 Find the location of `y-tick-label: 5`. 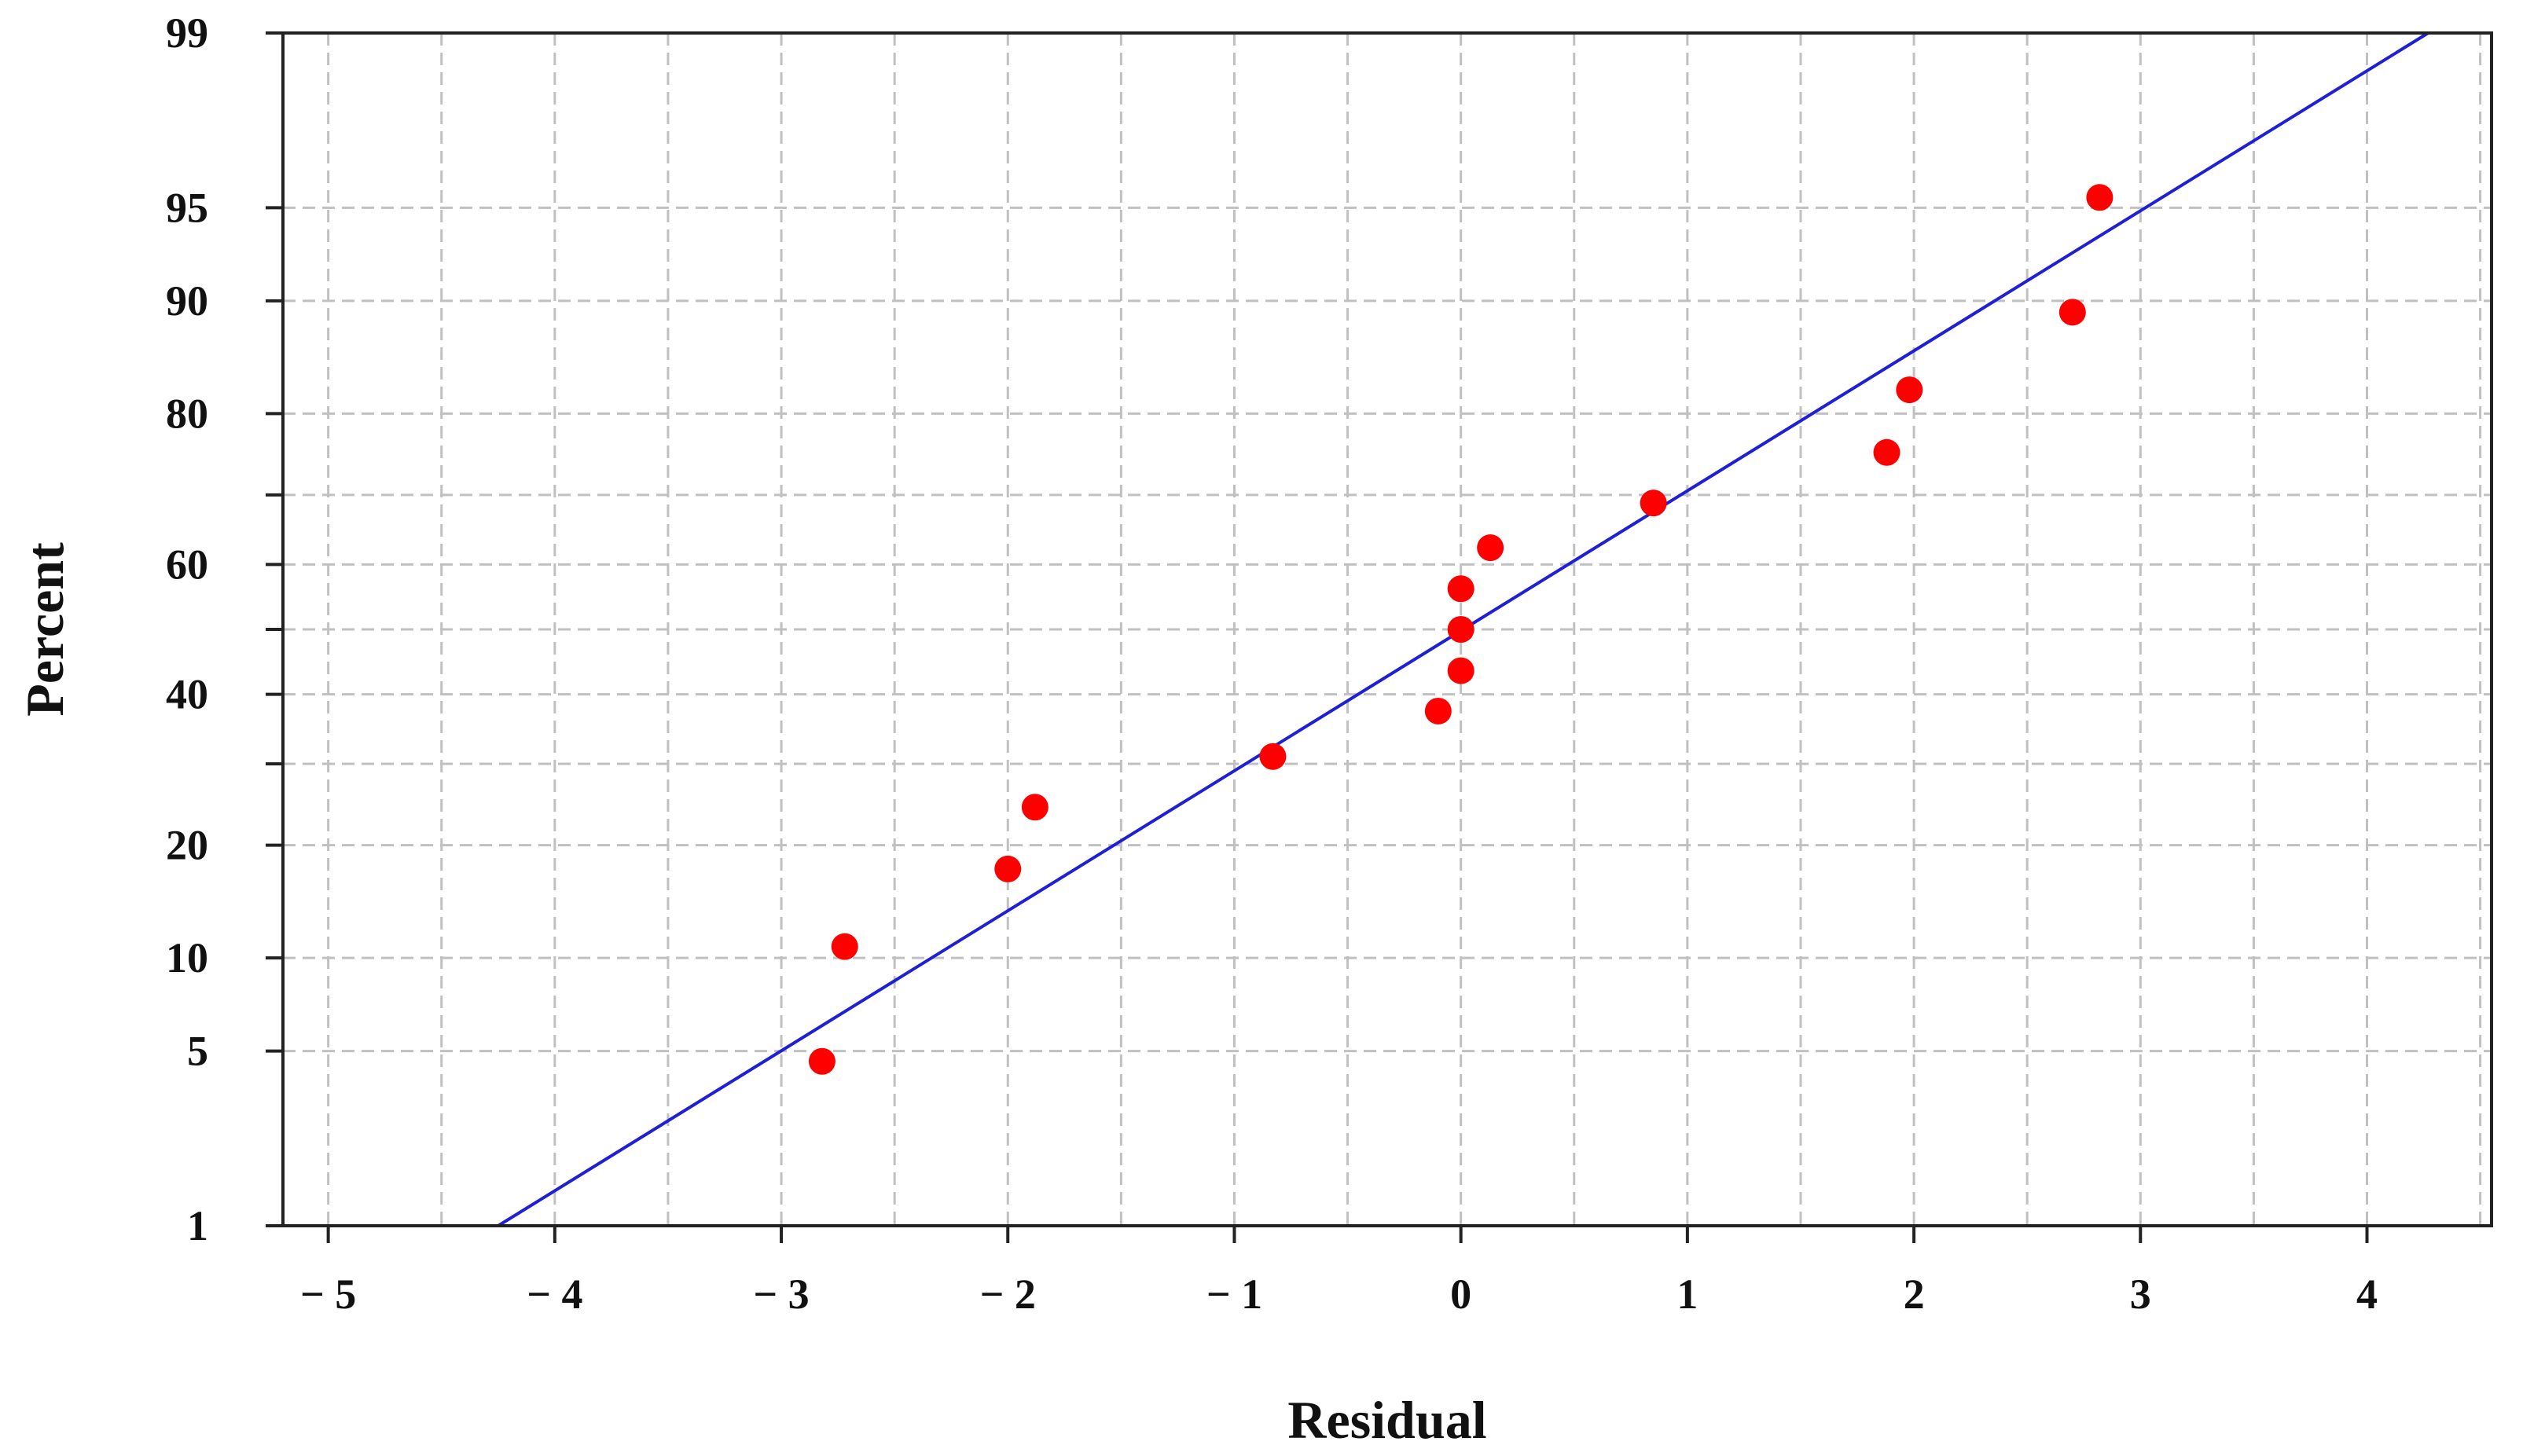

y-tick-label: 5 is located at coordinates (197, 1051).